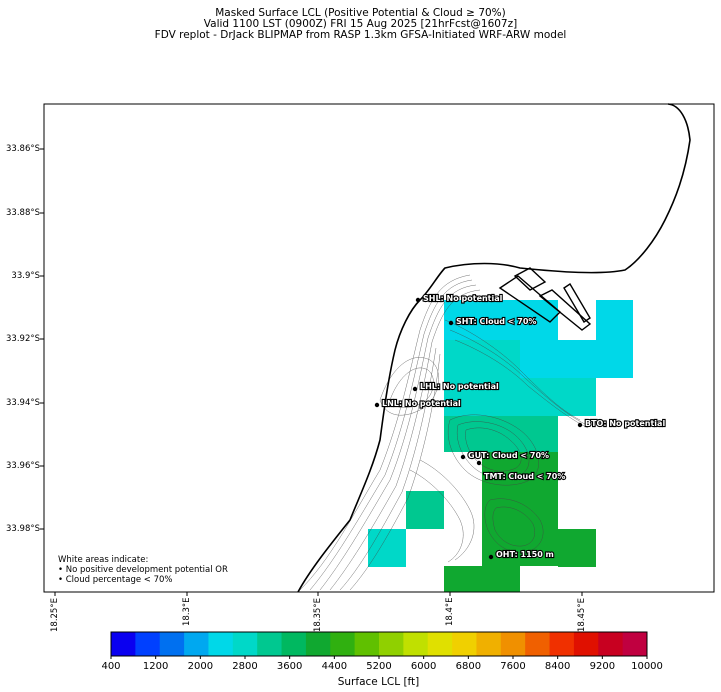 The height and width of the screenshot is (692, 721). What do you see at coordinates (378, 682) in the screenshot?
I see `colorbar-label: Surface LCL [ft]` at bounding box center [378, 682].